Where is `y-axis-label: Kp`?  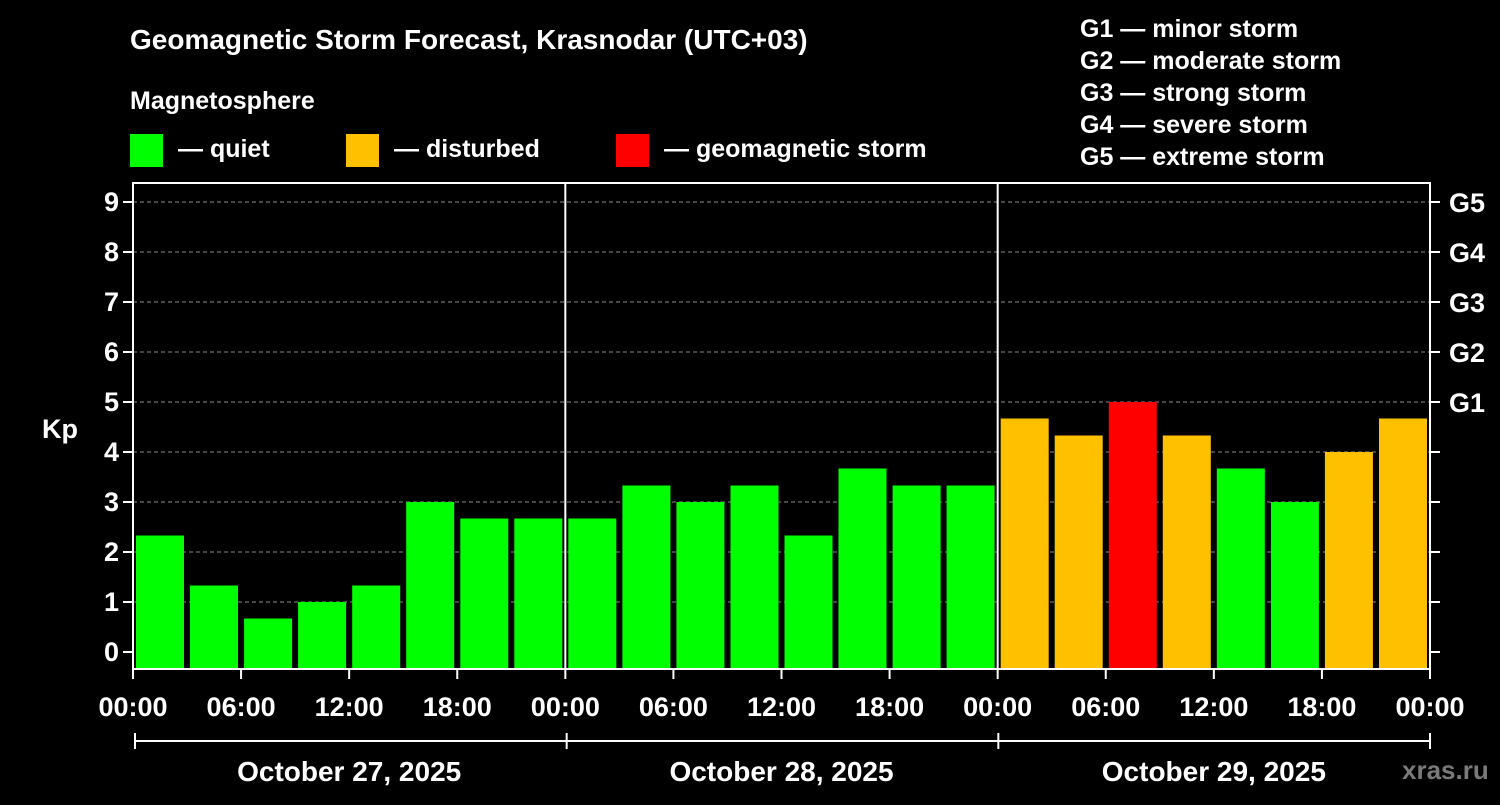
y-axis-label: Kp is located at coordinates (60, 429).